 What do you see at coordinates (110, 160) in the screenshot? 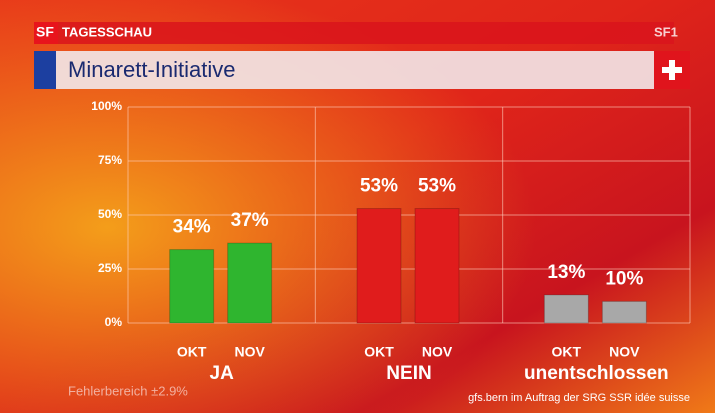
I see `y-tick-label: 75%` at bounding box center [110, 160].